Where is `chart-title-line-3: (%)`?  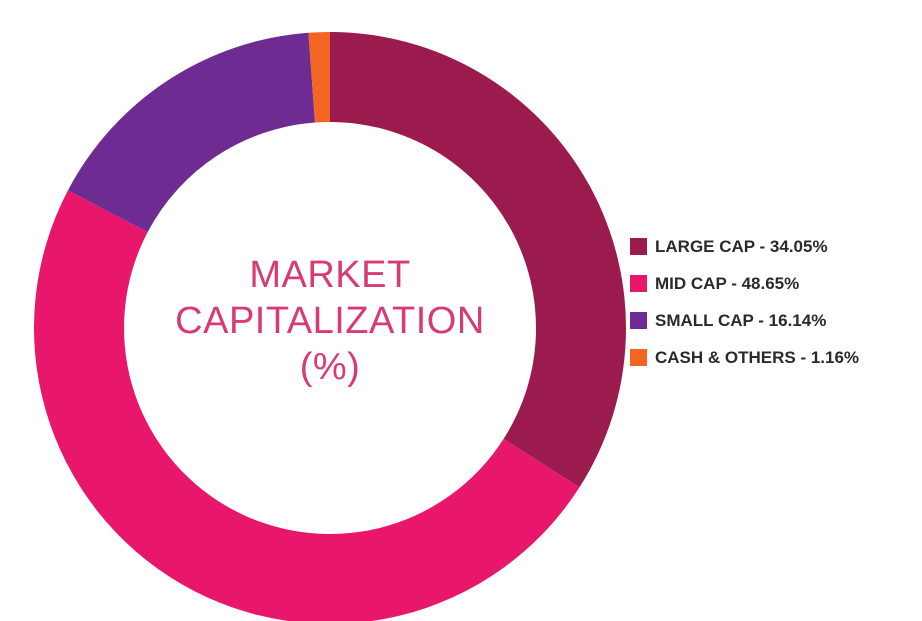
chart-title-line-3: (%) is located at coordinates (330, 367).